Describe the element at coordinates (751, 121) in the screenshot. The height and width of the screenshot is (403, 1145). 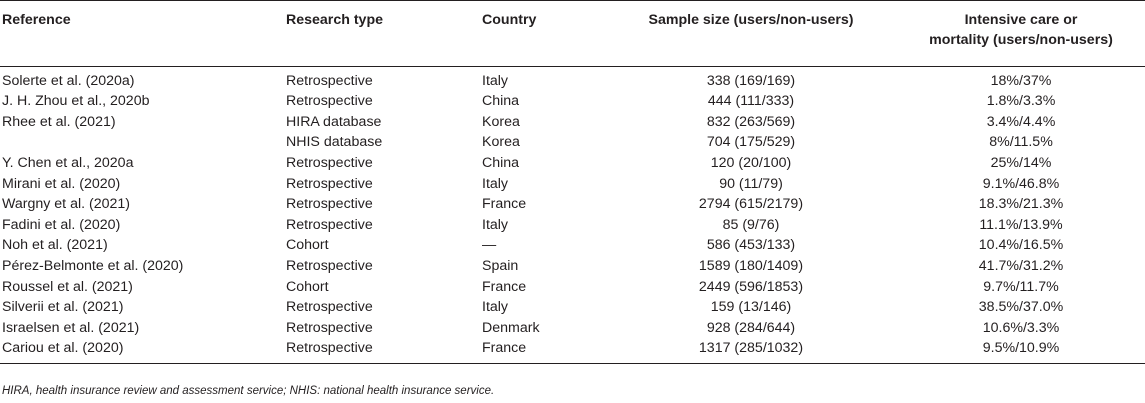
I see `cell-sample-size: 832 (263/569)` at that location.